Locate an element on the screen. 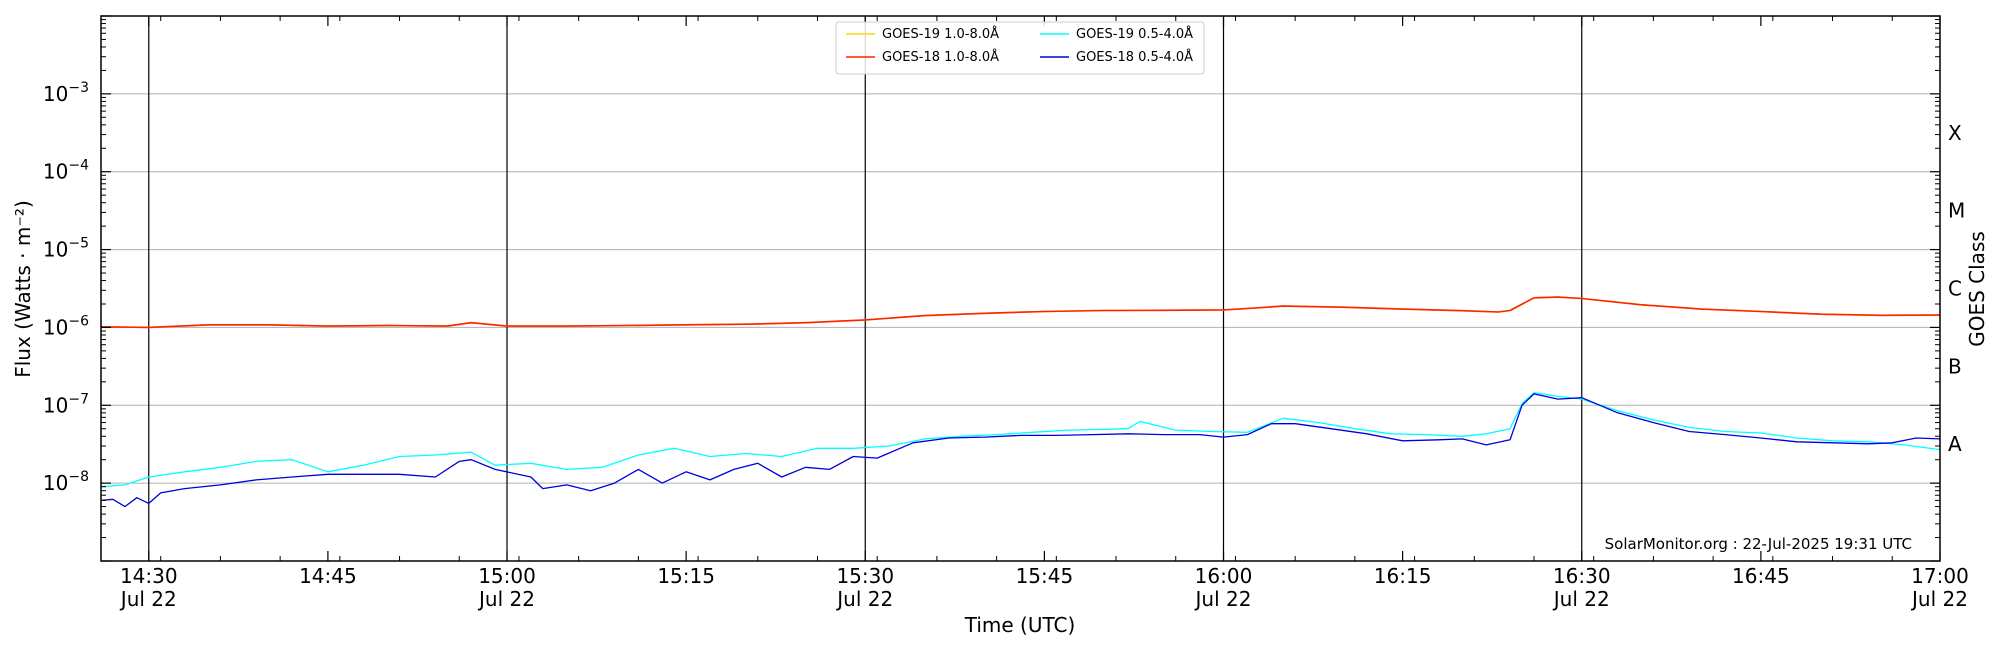  x-tick-label: 15:30 is located at coordinates (865, 576).